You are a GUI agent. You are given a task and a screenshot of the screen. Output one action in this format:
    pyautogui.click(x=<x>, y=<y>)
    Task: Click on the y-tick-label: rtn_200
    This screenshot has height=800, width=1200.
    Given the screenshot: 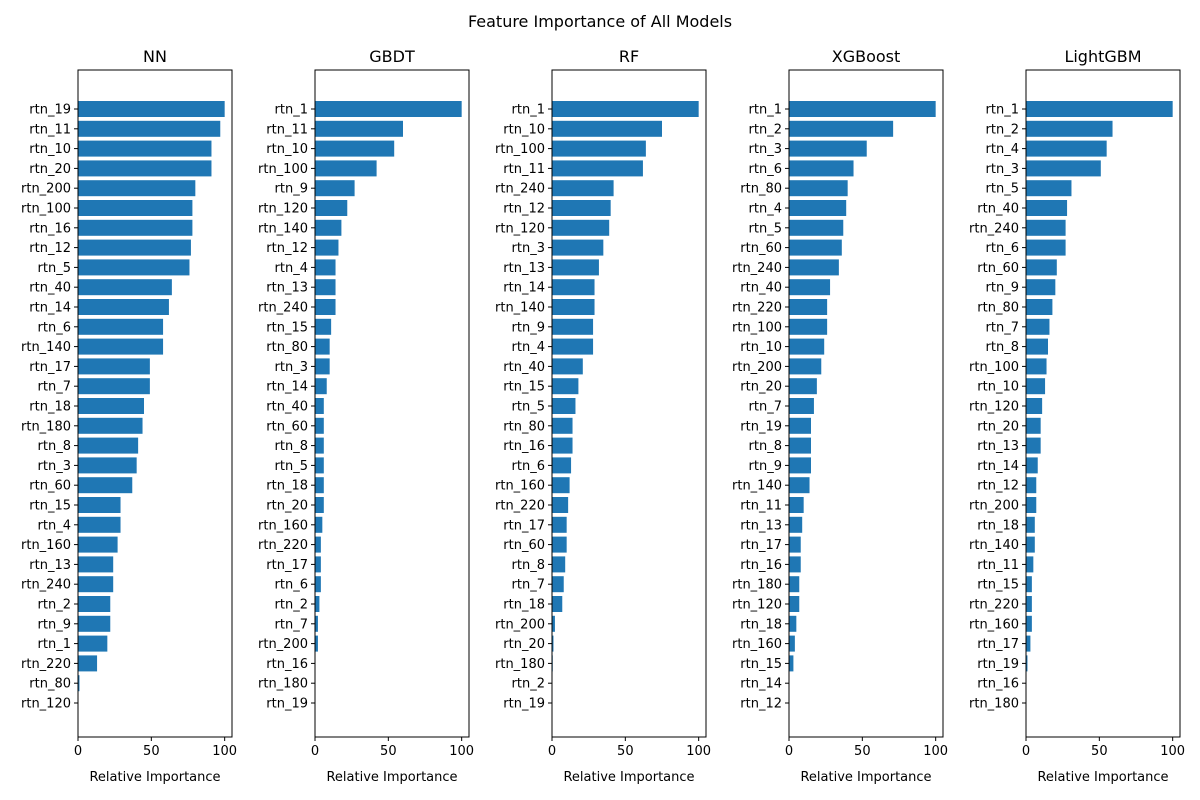 What is the action you would take?
    pyautogui.click(x=46, y=189)
    